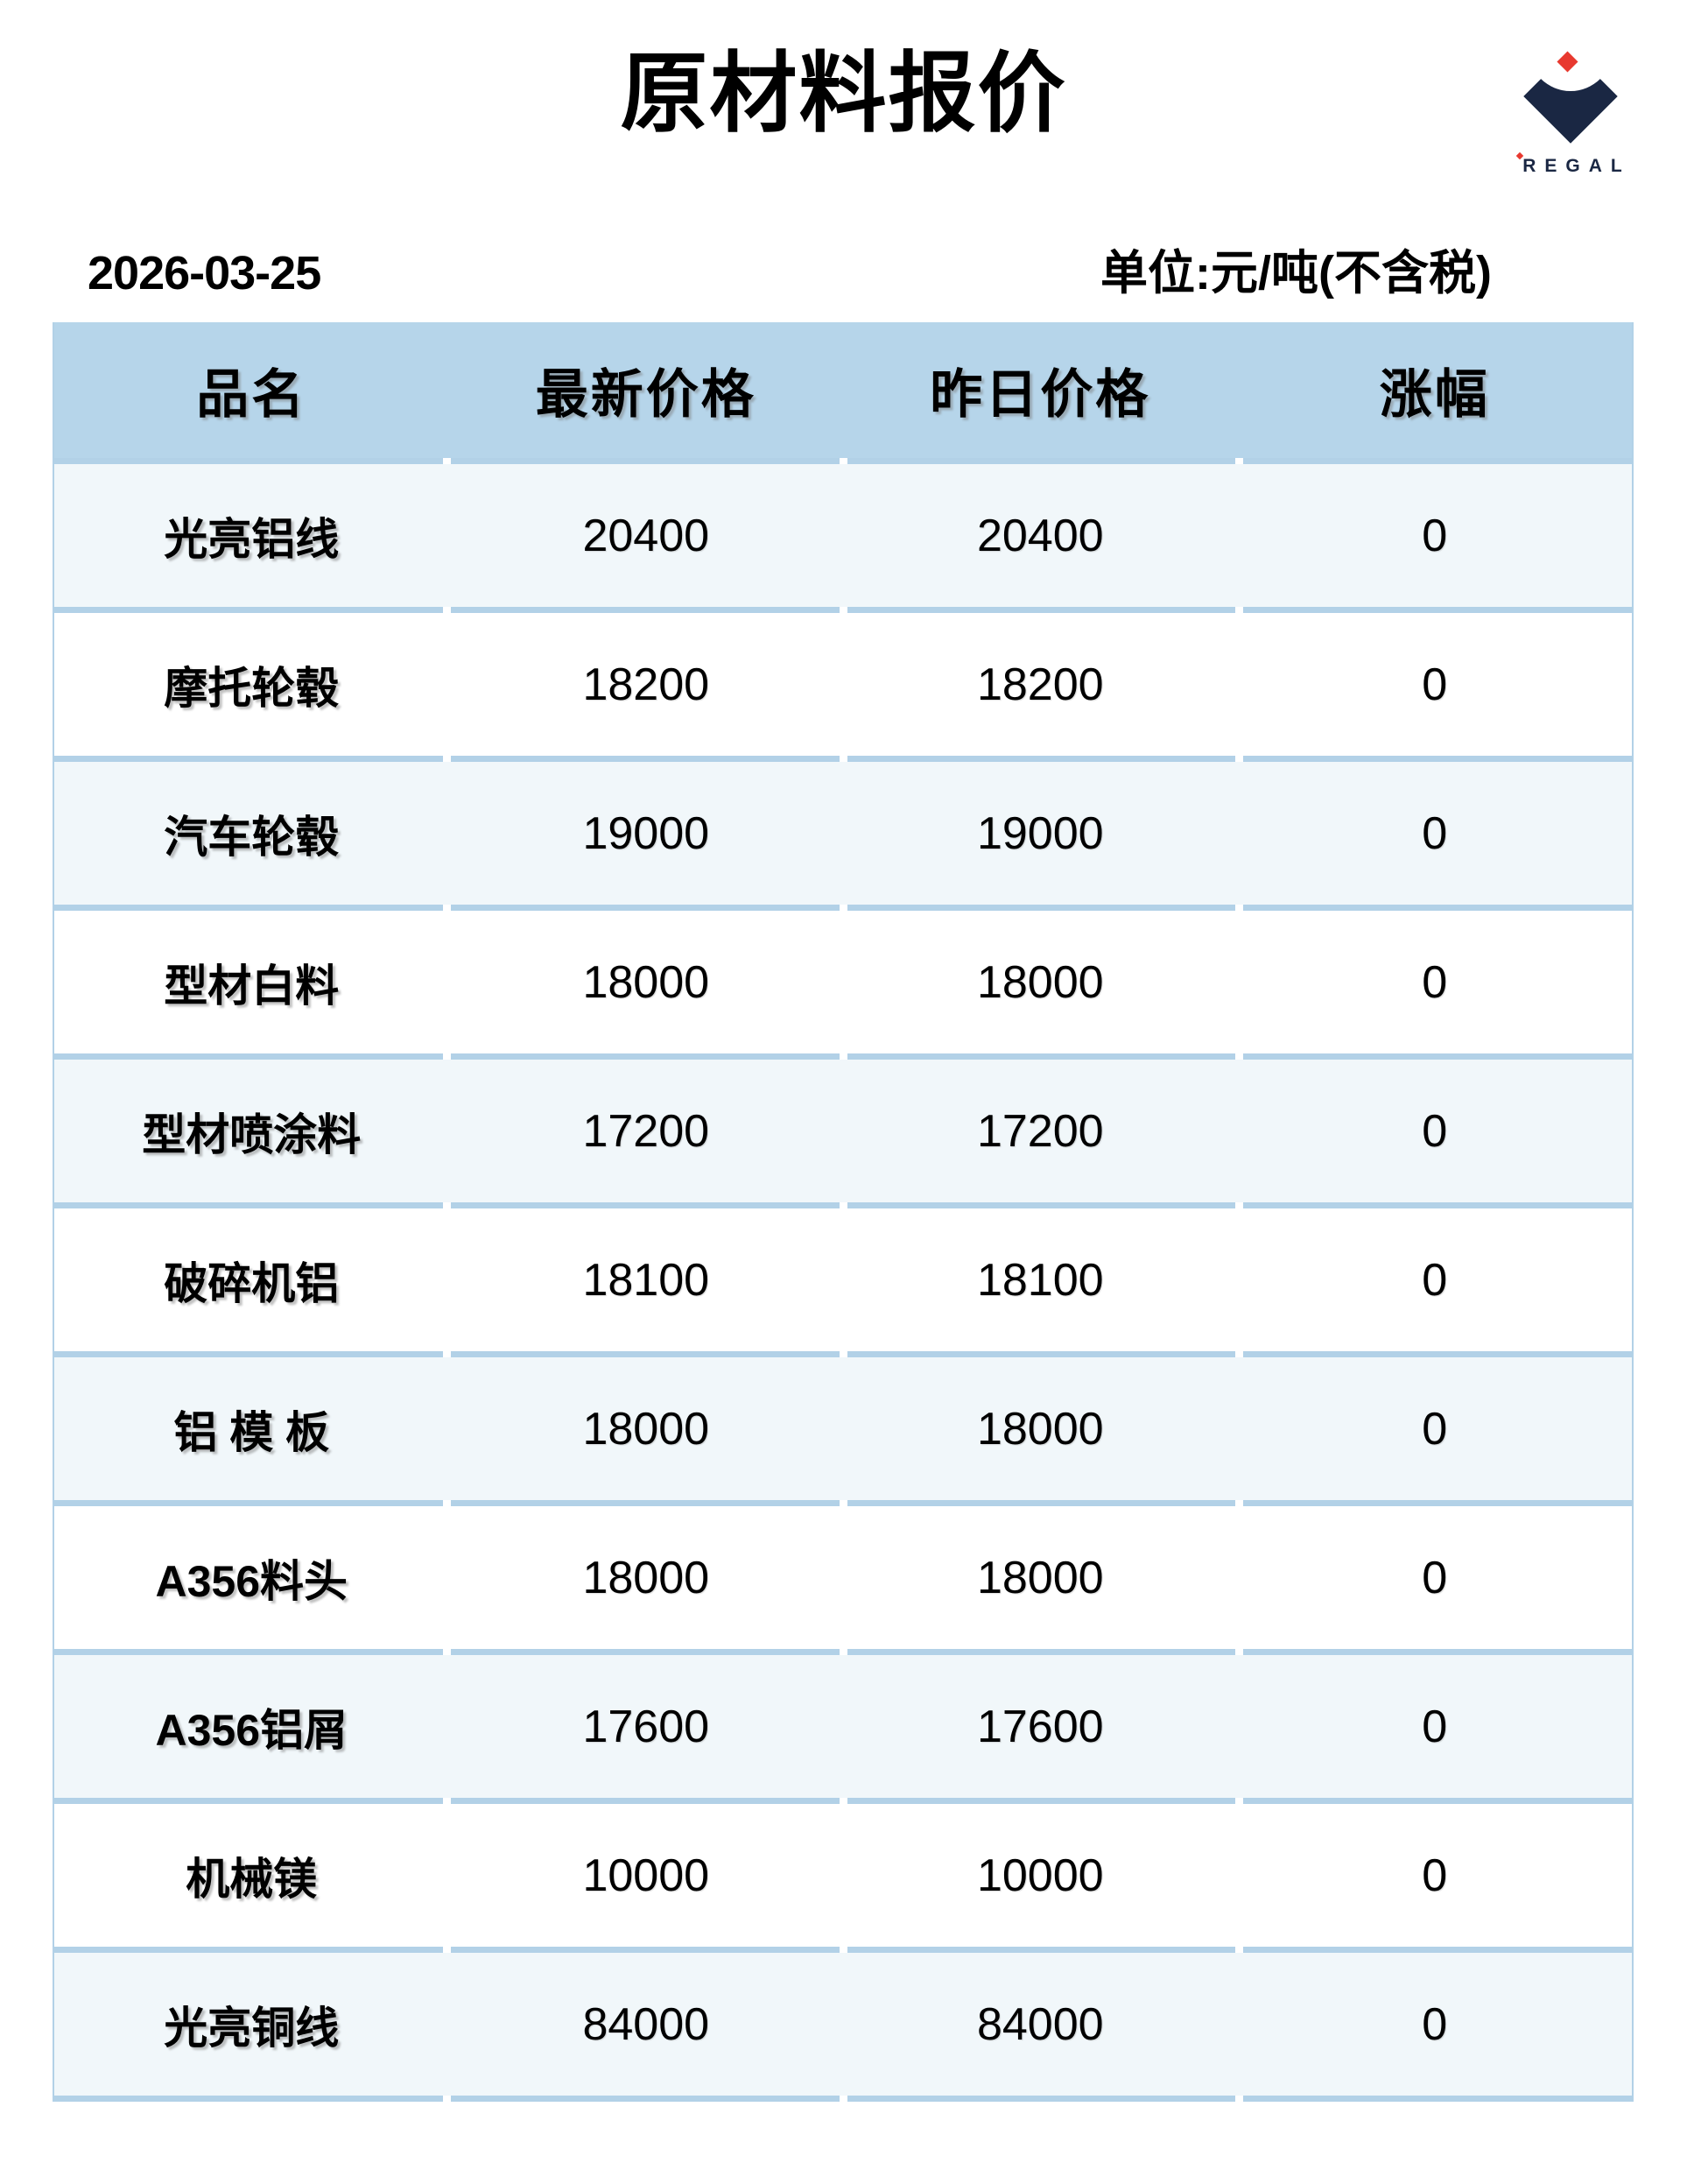 The image size is (1687, 2184). What do you see at coordinates (1040, 394) in the screenshot?
I see `header-yesterday-price: 昨日价格` at bounding box center [1040, 394].